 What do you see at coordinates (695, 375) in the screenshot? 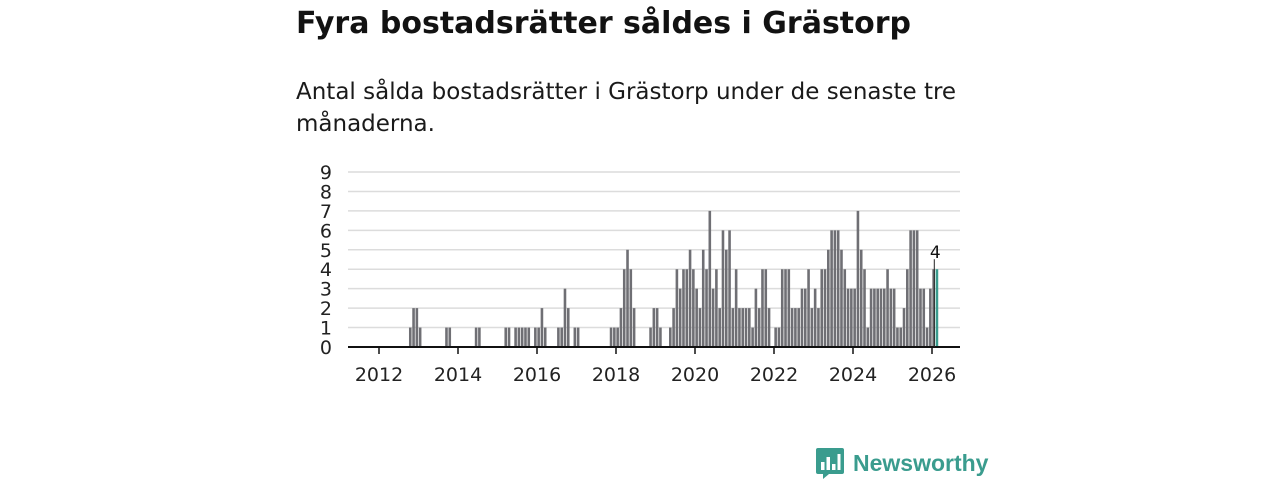
I see `x-tick-label: 2020` at bounding box center [695, 375].